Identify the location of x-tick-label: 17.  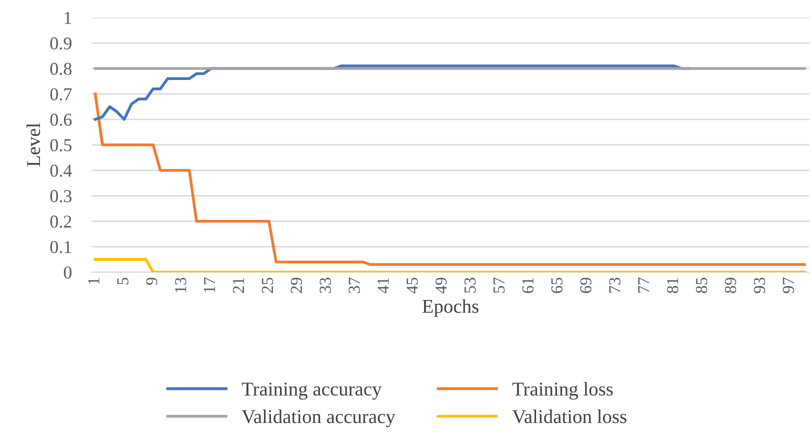
(210, 285).